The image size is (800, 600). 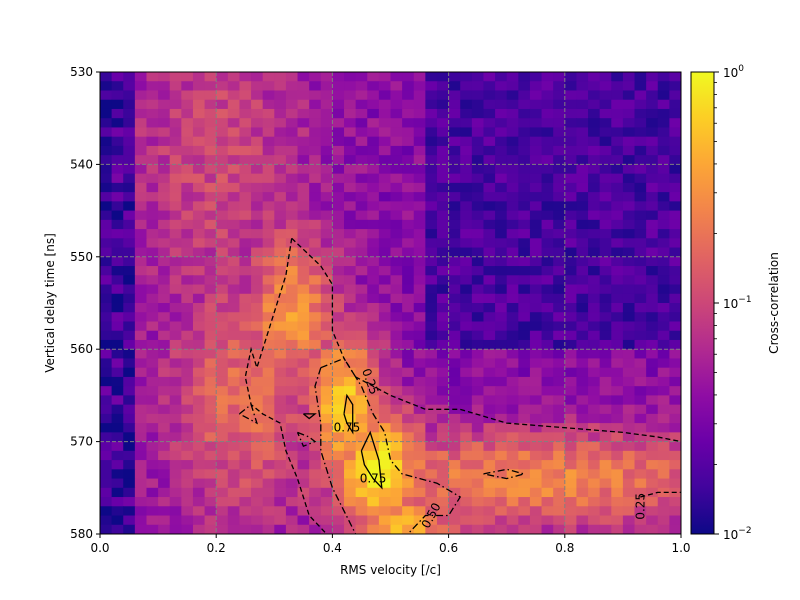 What do you see at coordinates (702, 303) in the screenshot?
I see `colorbar` at bounding box center [702, 303].